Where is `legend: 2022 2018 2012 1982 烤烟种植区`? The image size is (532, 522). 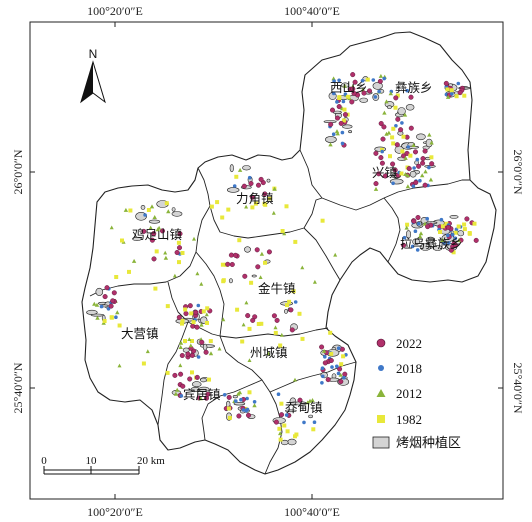
legend: 2022 2018 2012 1982 烤烟种植区 is located at coordinates (416, 393).